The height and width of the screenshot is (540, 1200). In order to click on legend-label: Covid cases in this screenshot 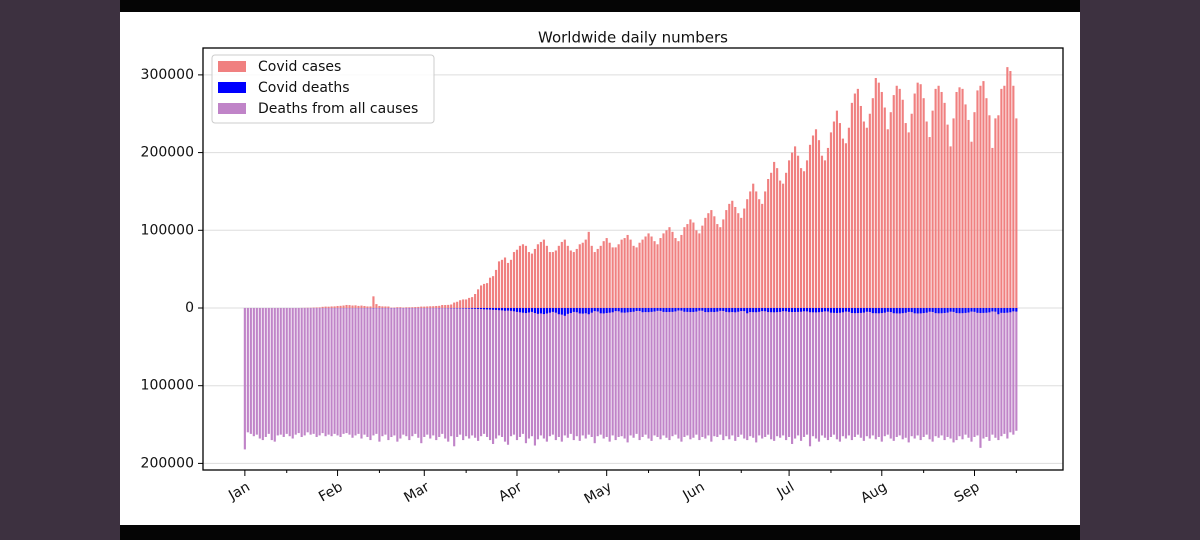, I will do `click(299, 67)`.